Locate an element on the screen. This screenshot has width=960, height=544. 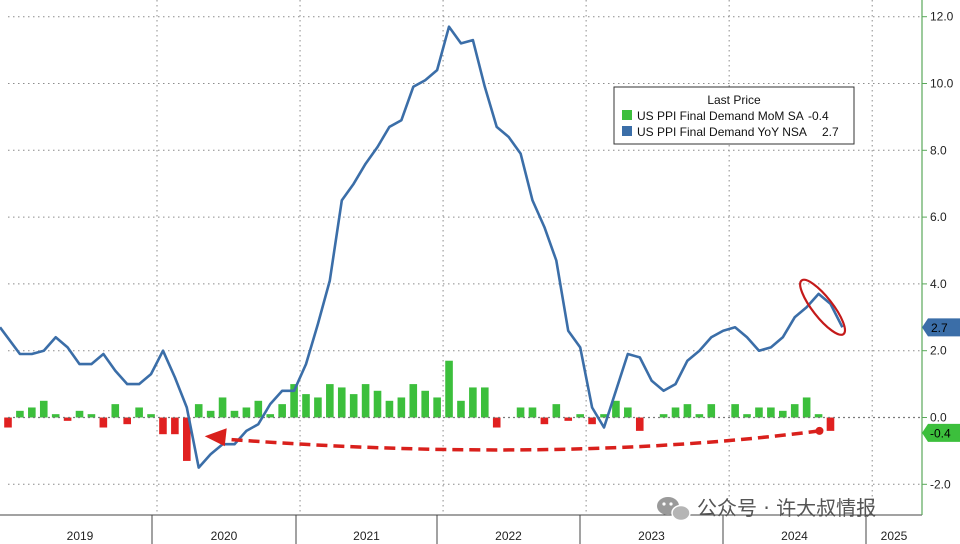
year-label: 2025 is located at coordinates (894, 536).